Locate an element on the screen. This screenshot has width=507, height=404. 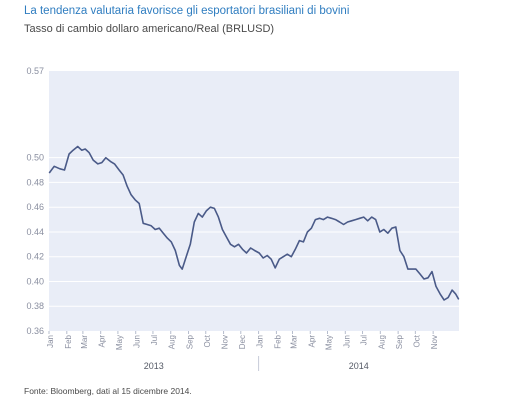
y-tick-label: 0.46 is located at coordinates (35, 207).